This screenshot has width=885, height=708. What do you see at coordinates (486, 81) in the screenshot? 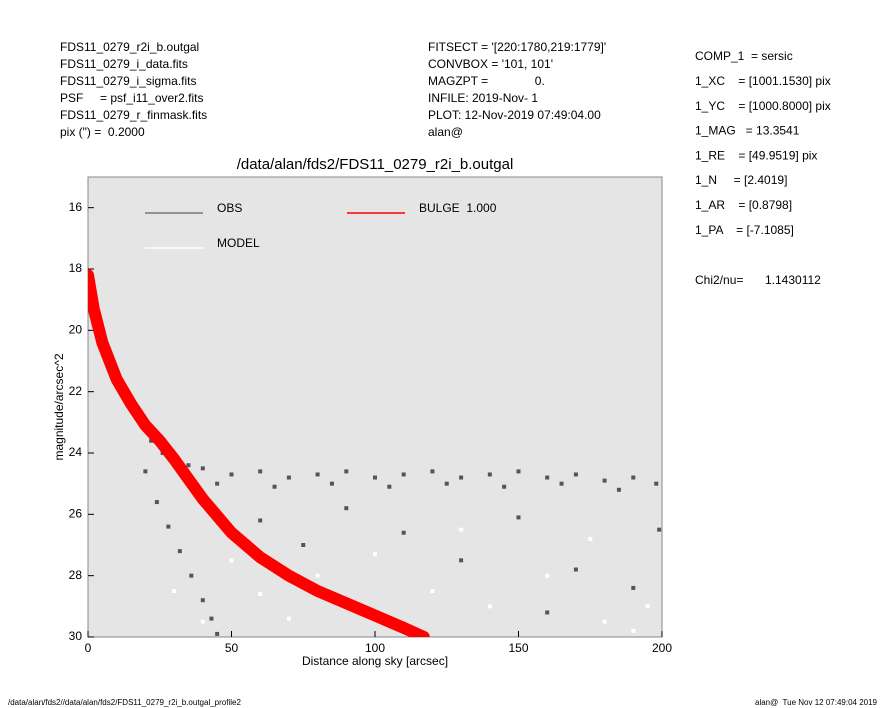
I see `header-center-line: MAGZPT = 0.` at bounding box center [486, 81].